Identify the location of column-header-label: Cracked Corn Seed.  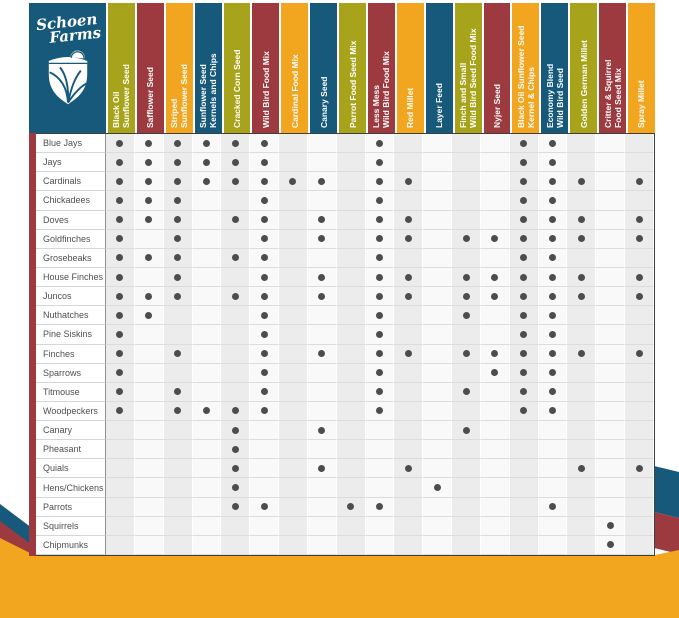
(237, 88).